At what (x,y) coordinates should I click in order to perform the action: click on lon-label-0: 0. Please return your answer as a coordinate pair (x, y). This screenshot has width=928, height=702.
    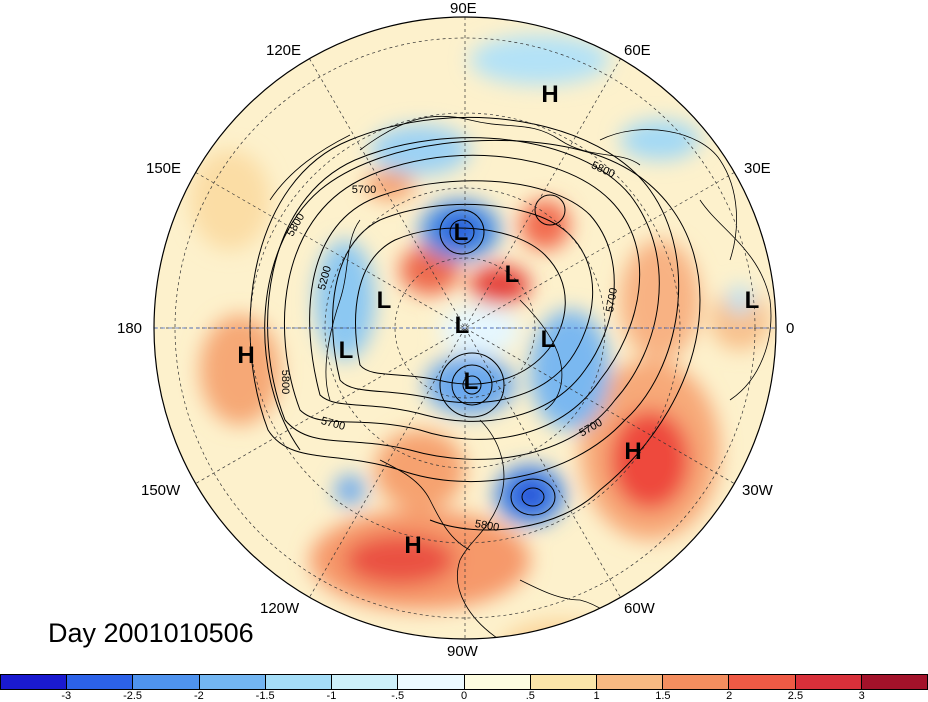
    Looking at the image, I should click on (790, 328).